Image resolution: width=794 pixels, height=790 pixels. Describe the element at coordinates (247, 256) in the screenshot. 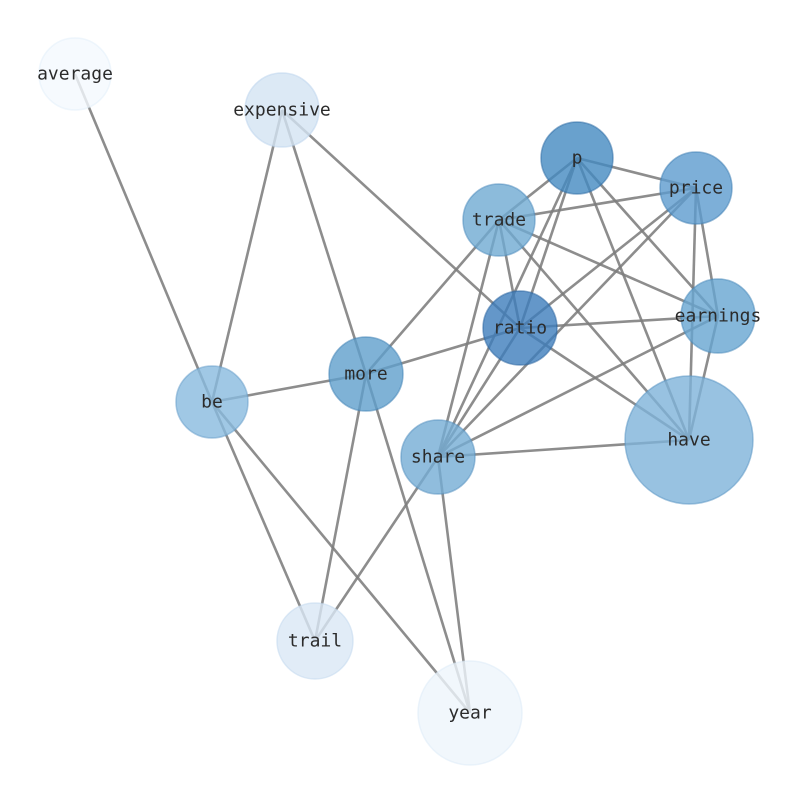

I see `graph-edge-expensive-be` at that location.